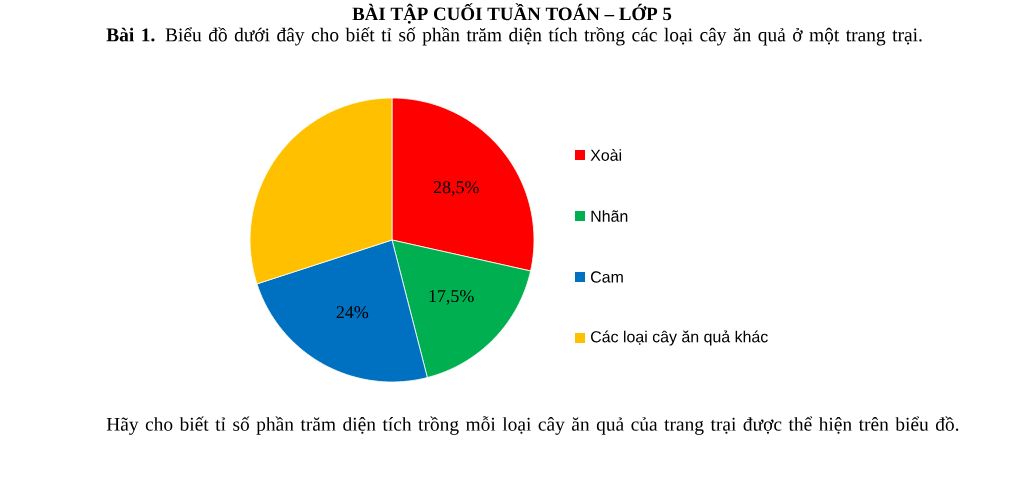  What do you see at coordinates (607, 277) in the screenshot?
I see `legend-label: Cam` at bounding box center [607, 277].